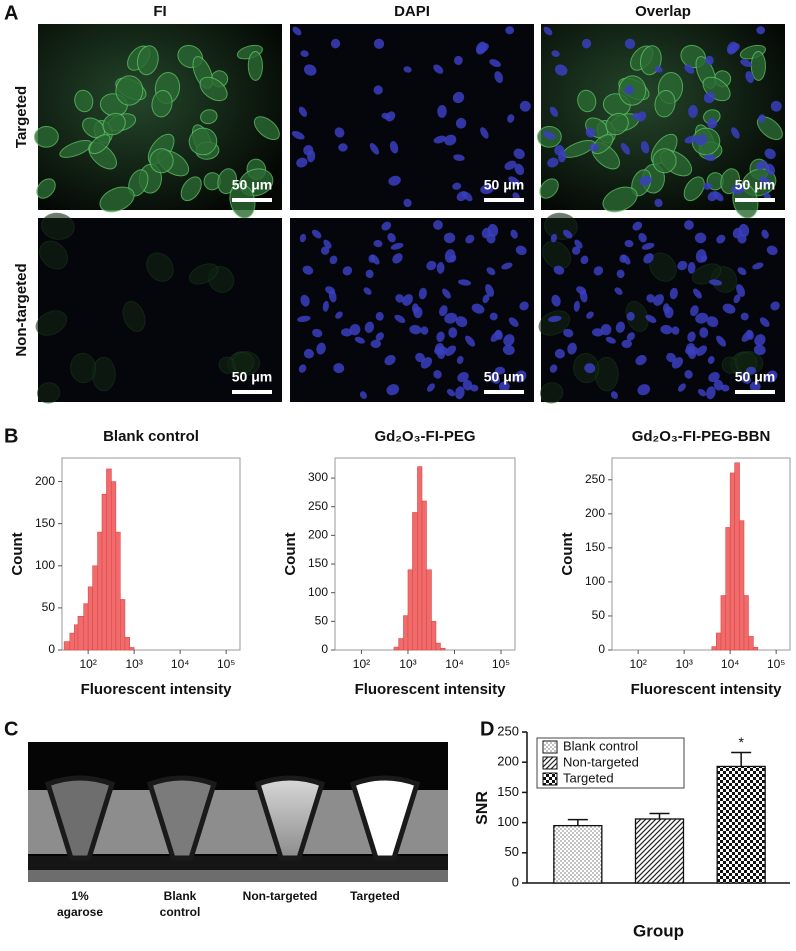 The image size is (796, 951). I want to click on legend-box, so click(610, 763).